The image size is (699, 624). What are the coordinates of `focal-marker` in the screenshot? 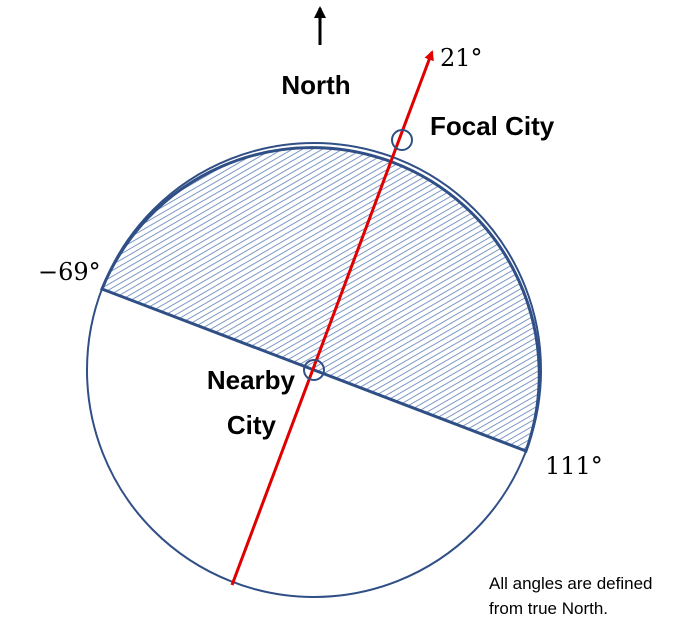 It's located at (402, 140).